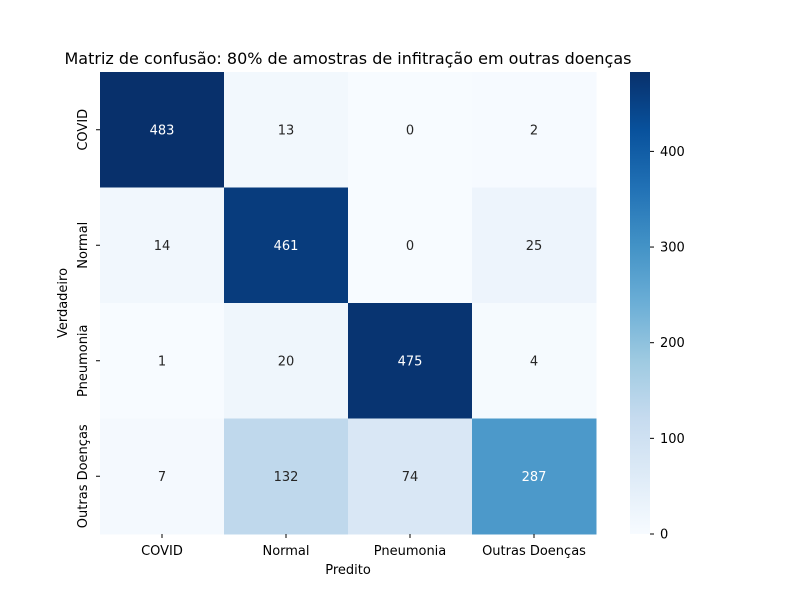 This screenshot has width=800, height=600. What do you see at coordinates (640, 303) in the screenshot?
I see `colorbar` at bounding box center [640, 303].